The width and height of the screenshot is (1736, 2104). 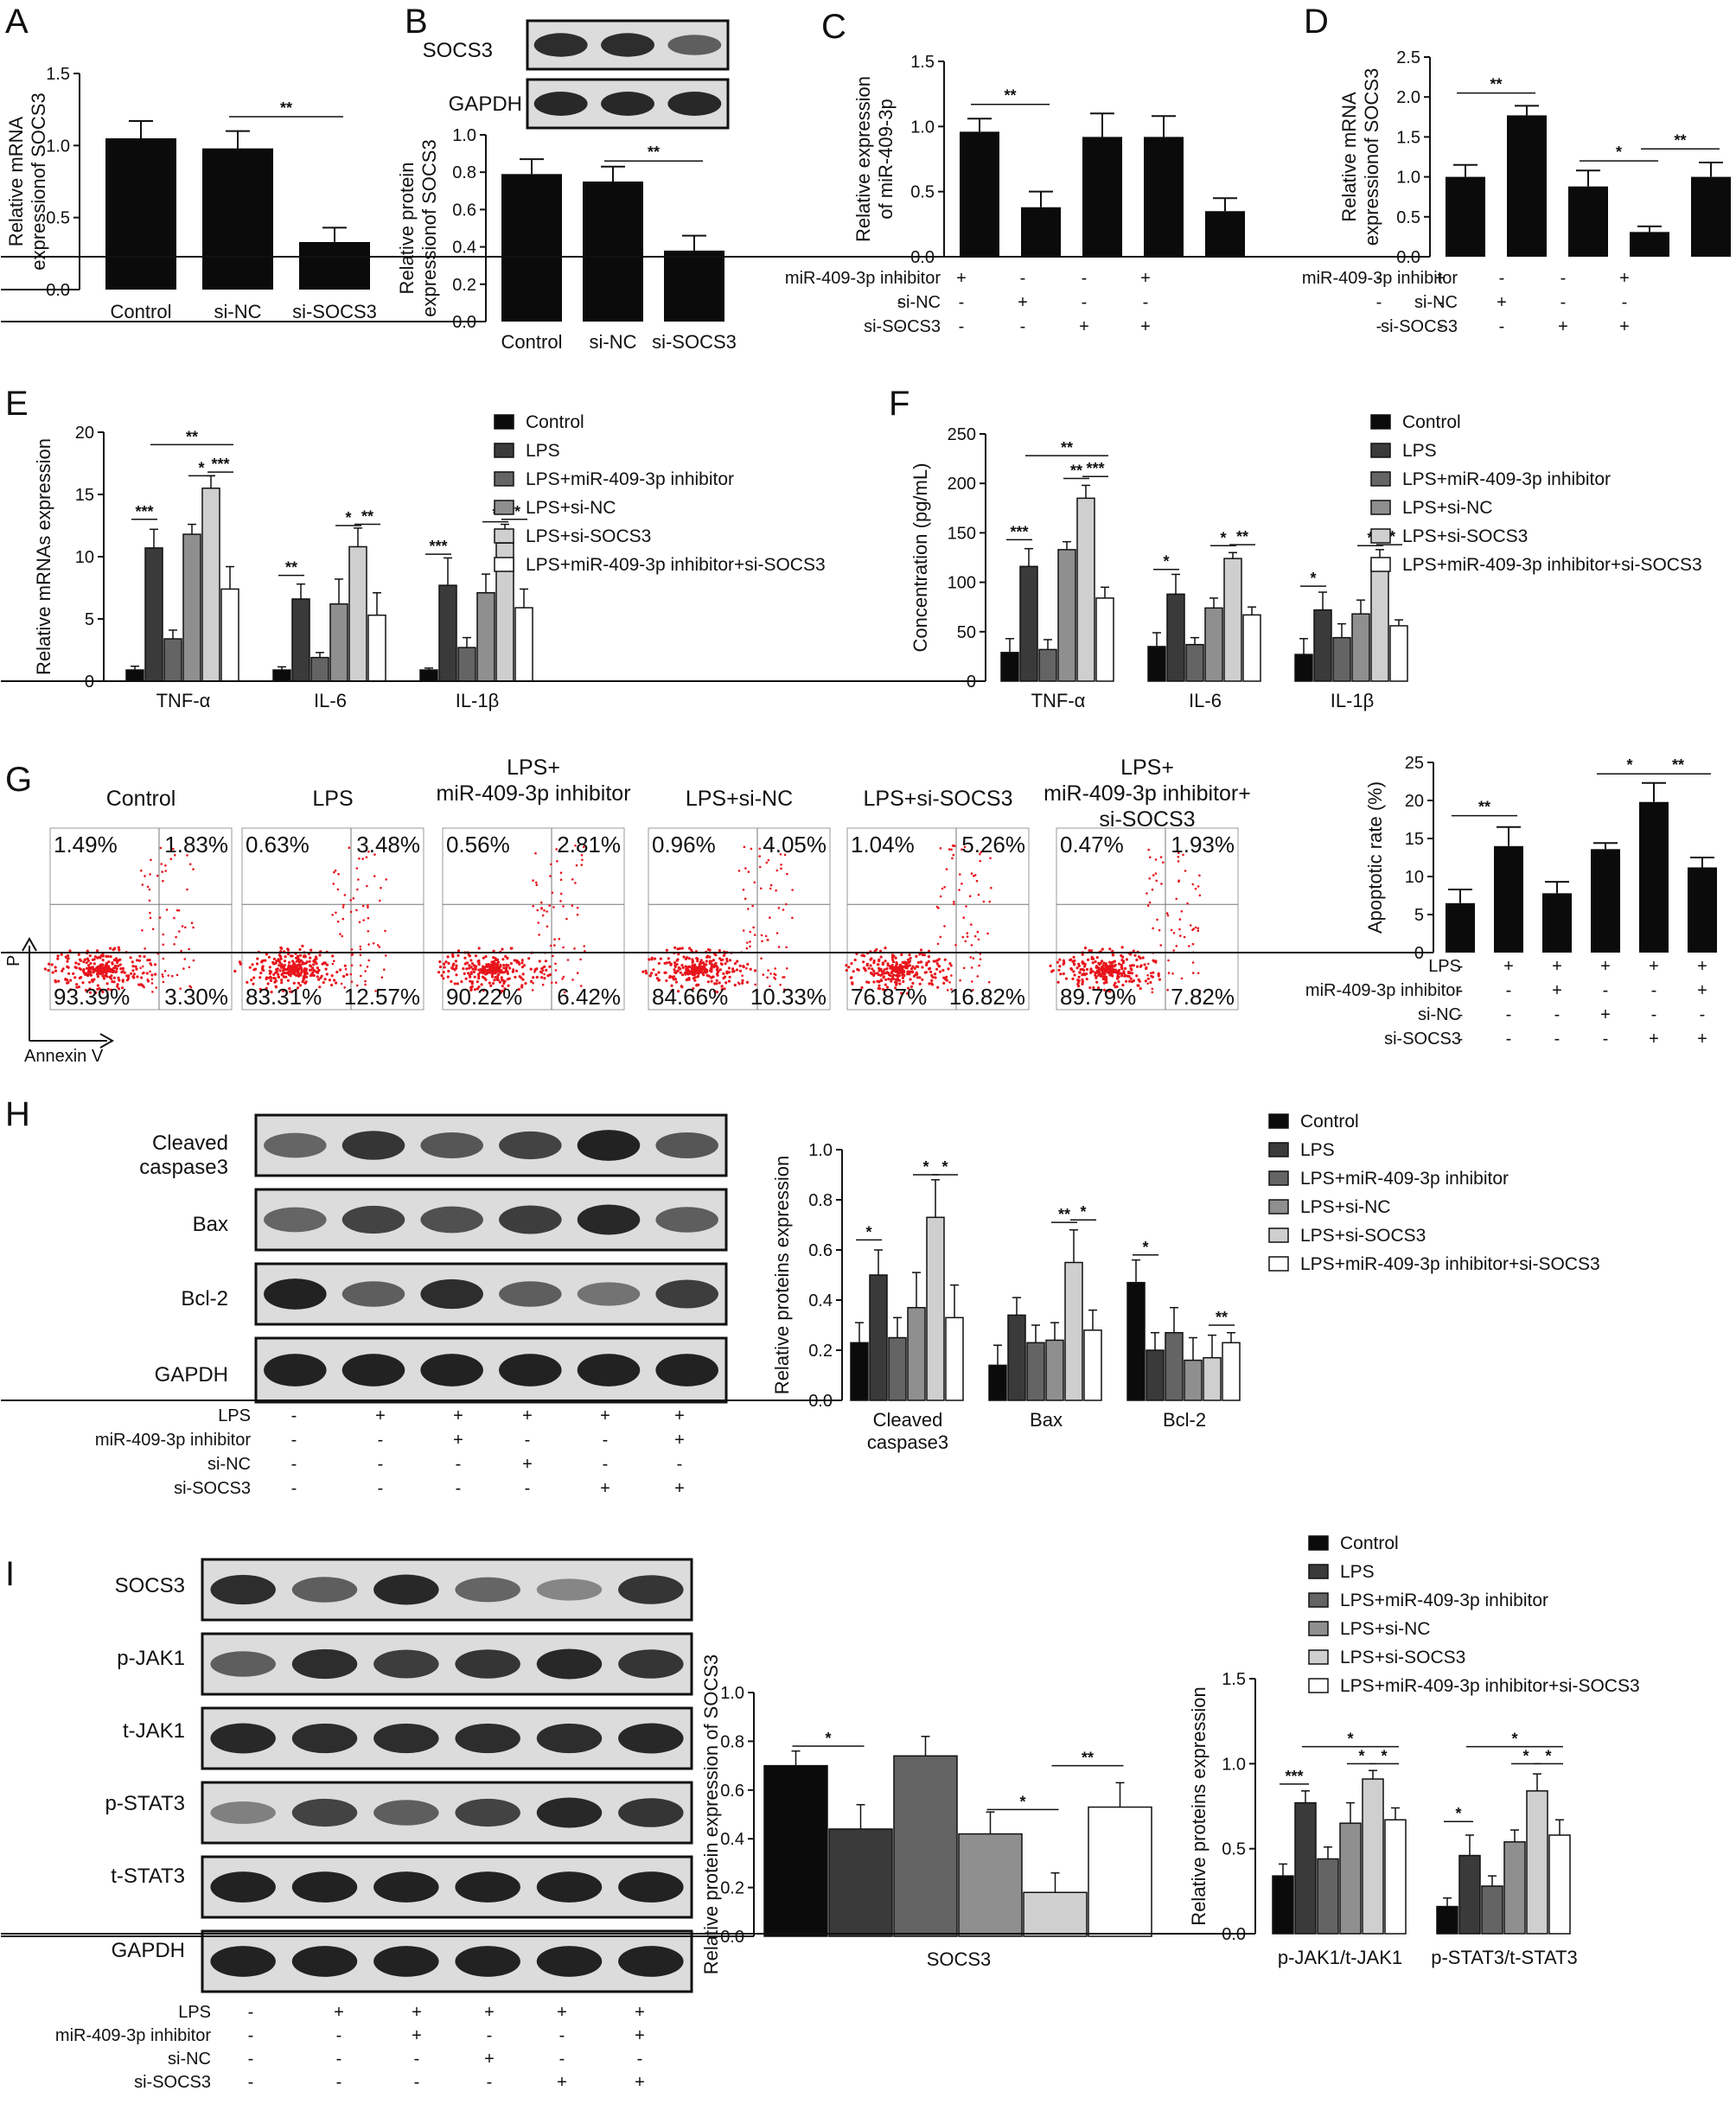 What do you see at coordinates (478, 700) in the screenshot?
I see `x-tick-label: IL-1β` at bounding box center [478, 700].